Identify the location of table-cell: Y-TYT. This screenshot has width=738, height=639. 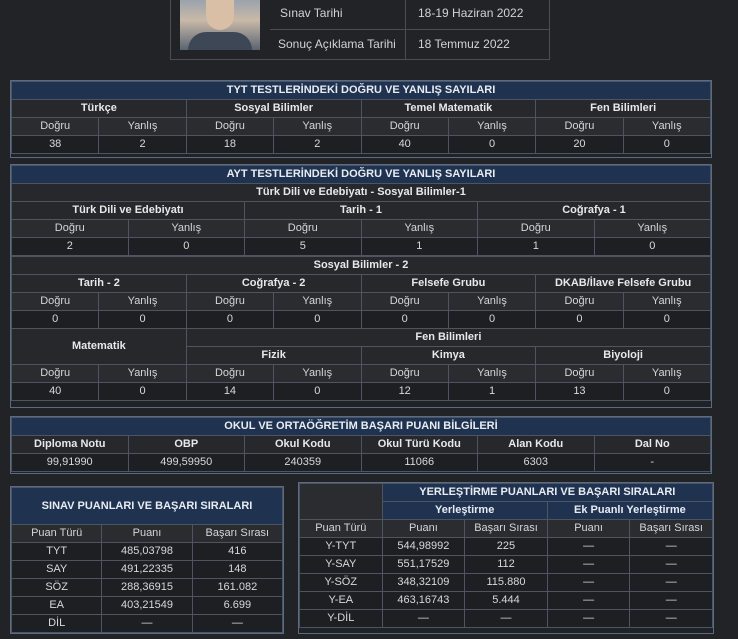
(341, 546).